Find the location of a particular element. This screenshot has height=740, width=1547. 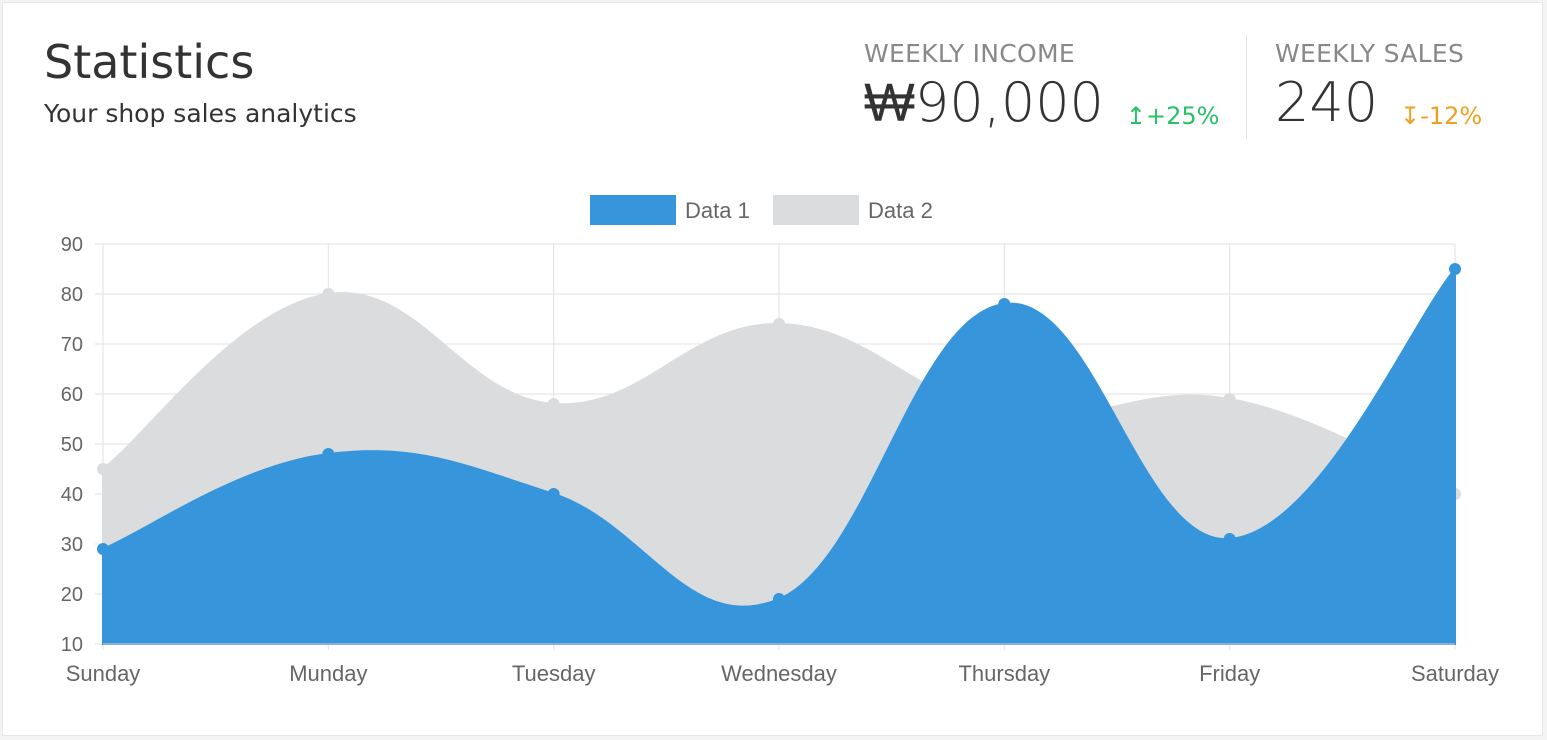

y-tick-label: 30 is located at coordinates (72, 545).